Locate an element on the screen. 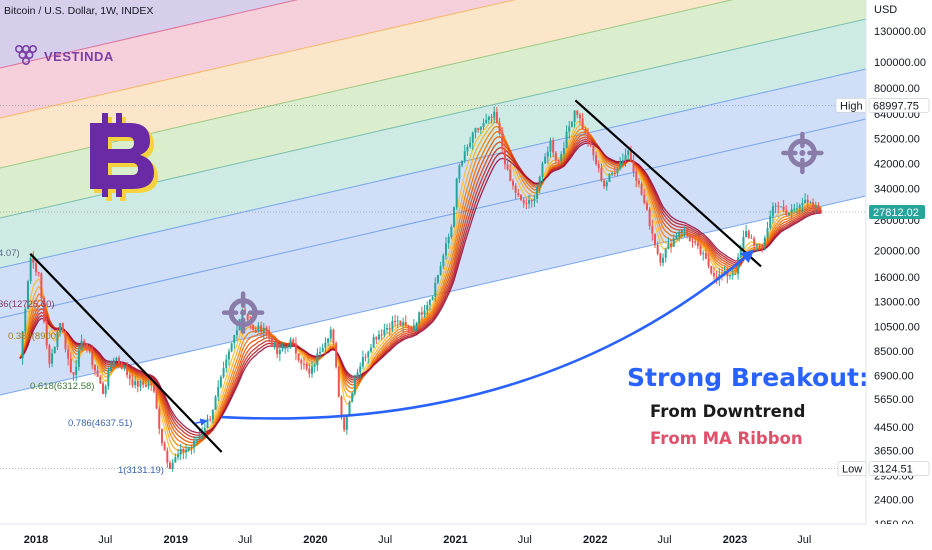  price-tick-label: 130000.00 is located at coordinates (900, 32).